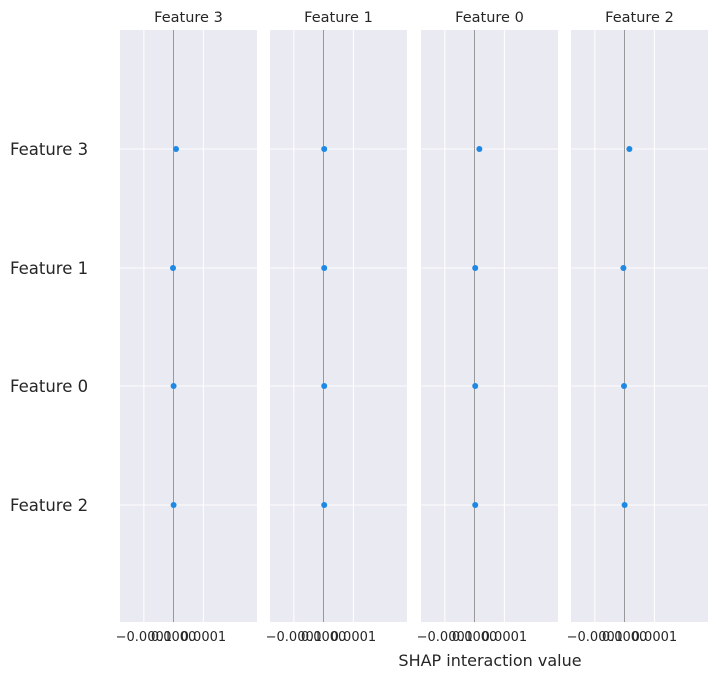  I want to click on panel-title: Feature 1, so click(338, 18).